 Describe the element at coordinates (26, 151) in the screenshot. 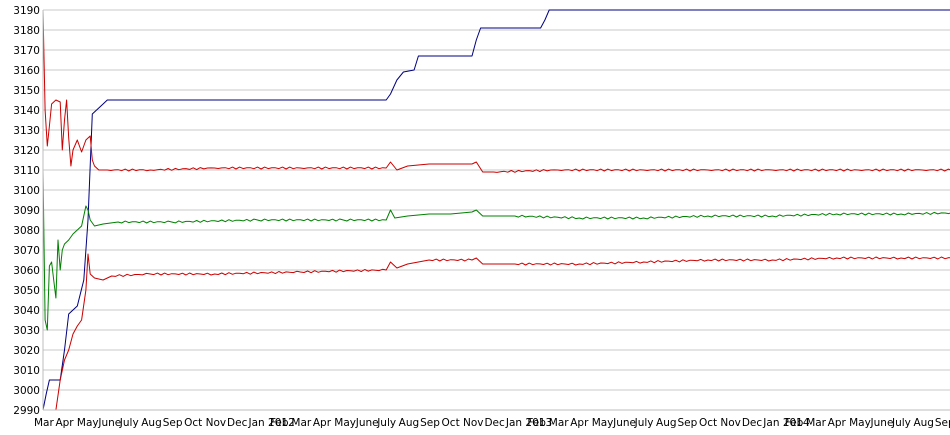

I see `y-tick-label: 3120` at that location.